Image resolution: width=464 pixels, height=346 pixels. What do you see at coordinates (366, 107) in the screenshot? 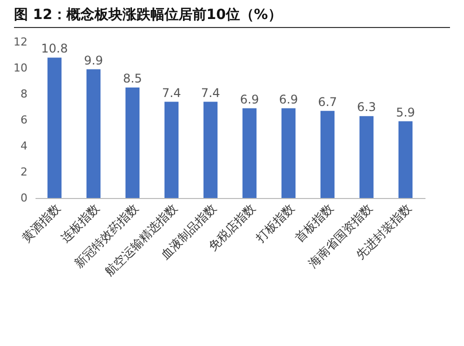
I see `data-label: 6.3` at bounding box center [366, 107].